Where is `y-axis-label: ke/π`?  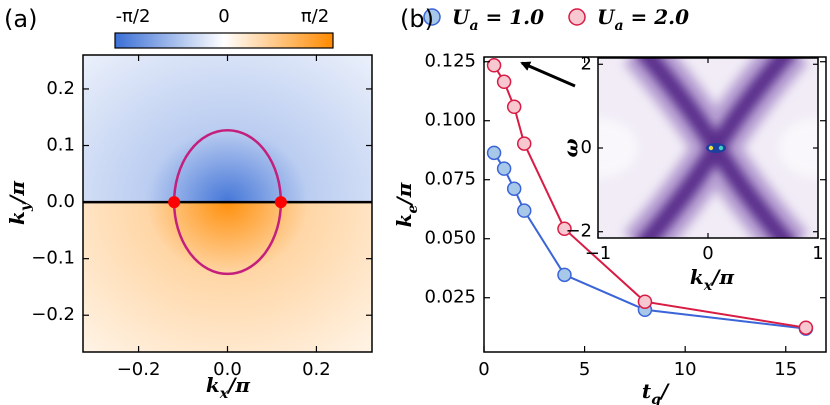
y-axis-label: ke/π is located at coordinates (407, 204).